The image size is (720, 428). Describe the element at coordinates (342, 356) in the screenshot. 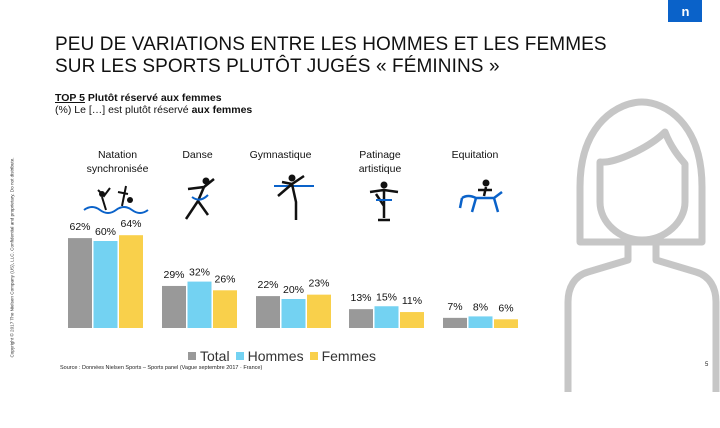

I see `legend-item-women: Femmes` at that location.